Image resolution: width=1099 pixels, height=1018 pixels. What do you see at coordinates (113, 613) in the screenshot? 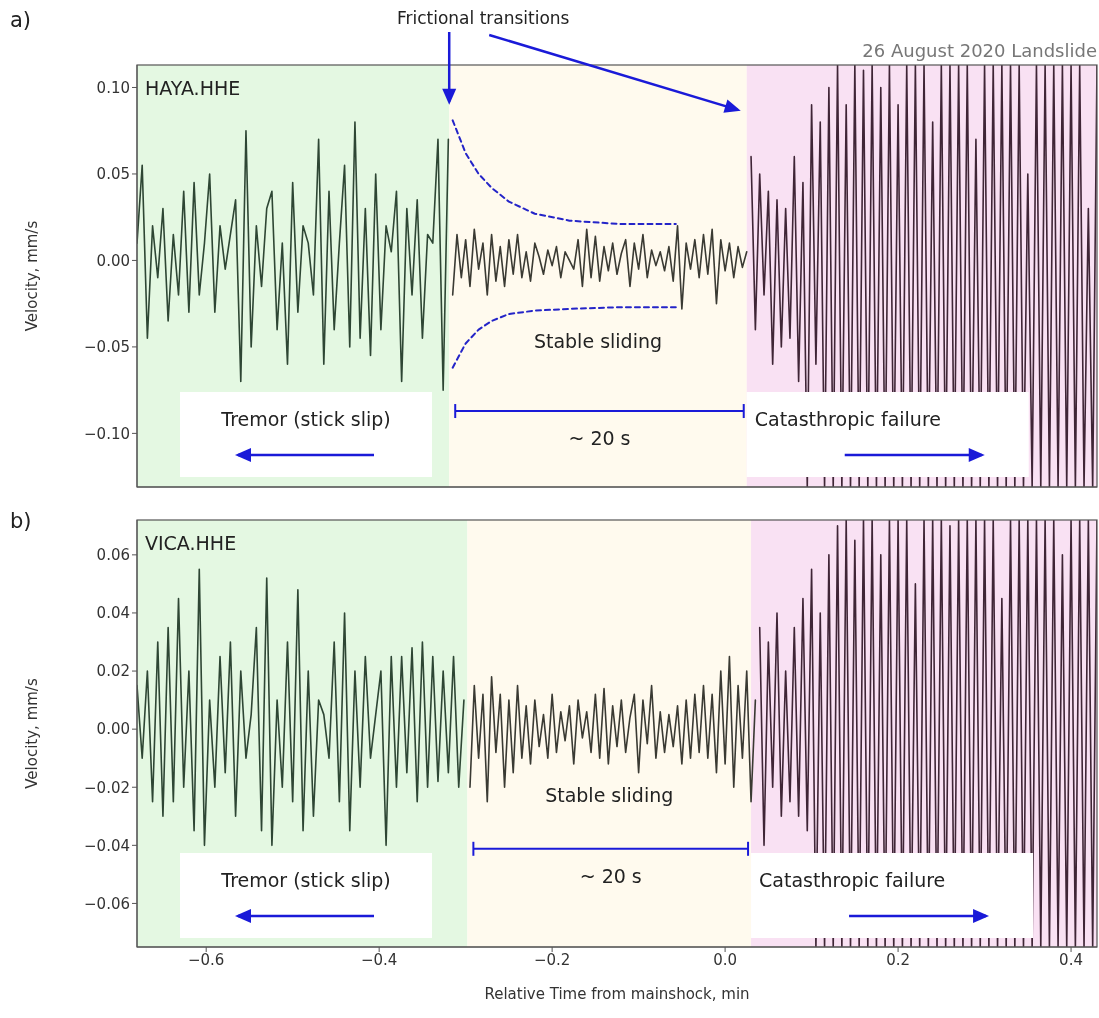
I see `y-tick-label: 0.04` at bounding box center [113, 613].